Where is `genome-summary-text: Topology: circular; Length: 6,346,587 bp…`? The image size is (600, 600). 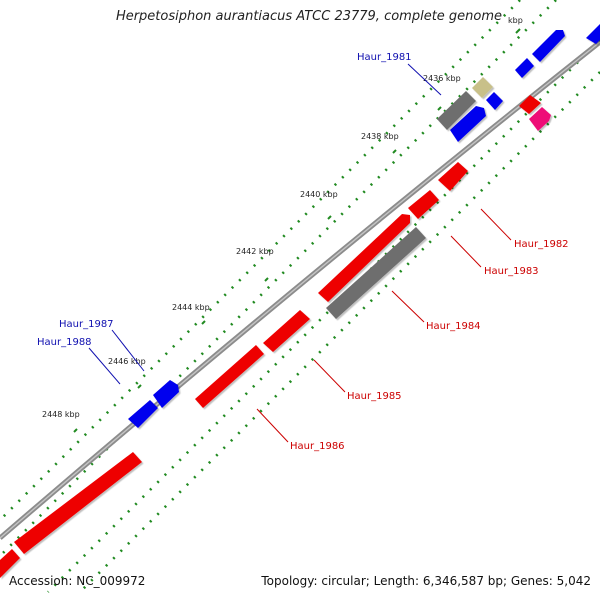 genome-summary-text: Topology: circular; Length: 6,346,587 bp… is located at coordinates (426, 581).